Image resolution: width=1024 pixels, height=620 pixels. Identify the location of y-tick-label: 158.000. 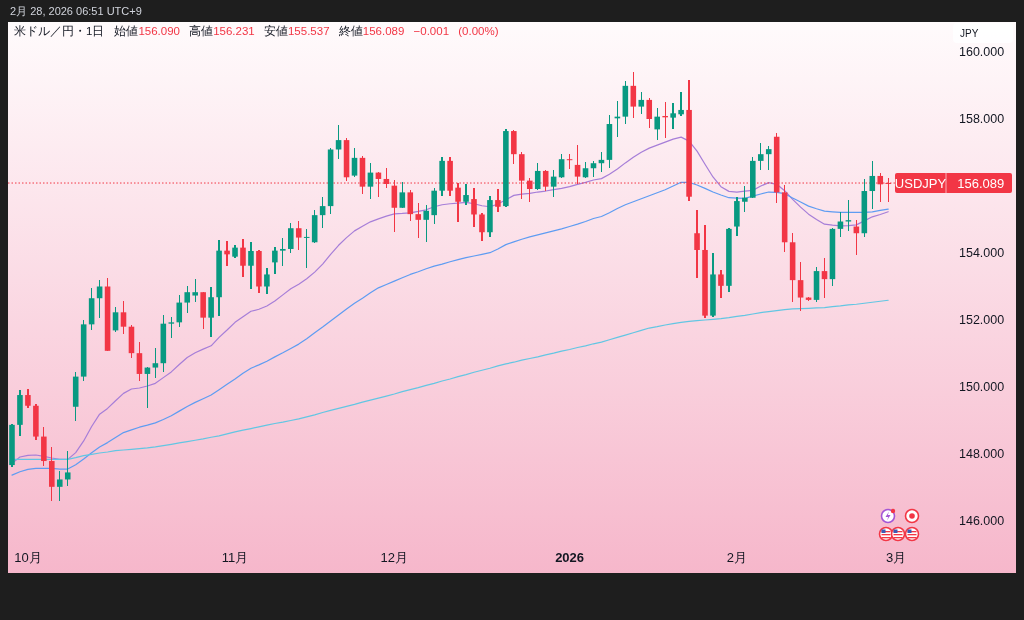
(982, 119).